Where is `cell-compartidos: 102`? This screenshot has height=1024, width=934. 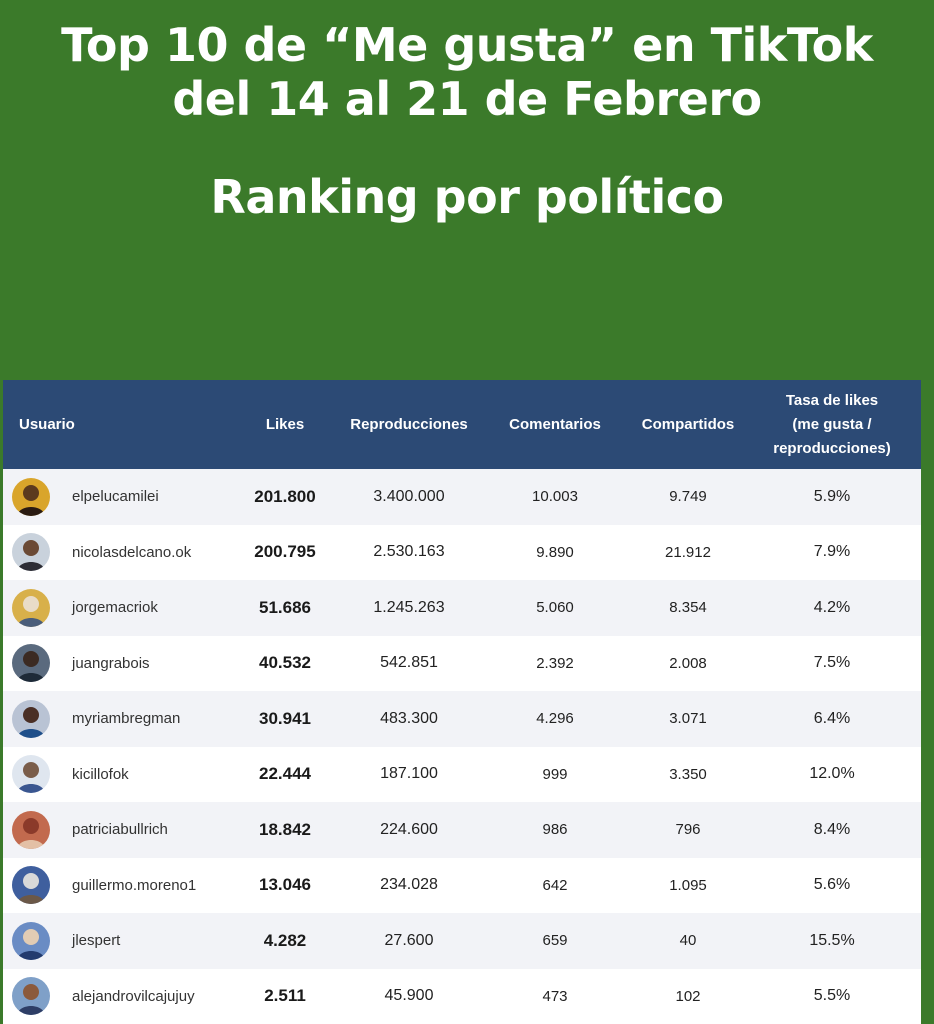 cell-compartidos: 102 is located at coordinates (688, 996).